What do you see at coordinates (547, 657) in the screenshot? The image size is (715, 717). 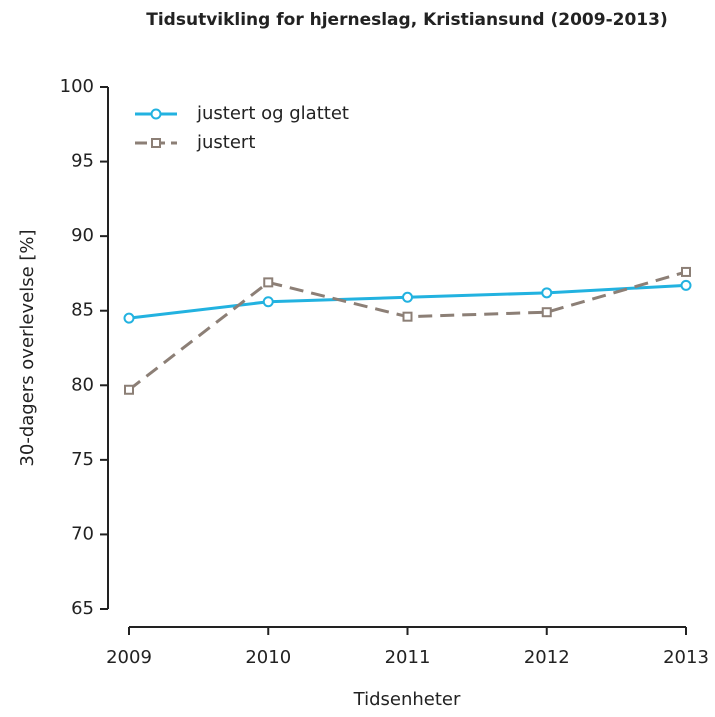 I see `x-tick-label: 2012` at bounding box center [547, 657].